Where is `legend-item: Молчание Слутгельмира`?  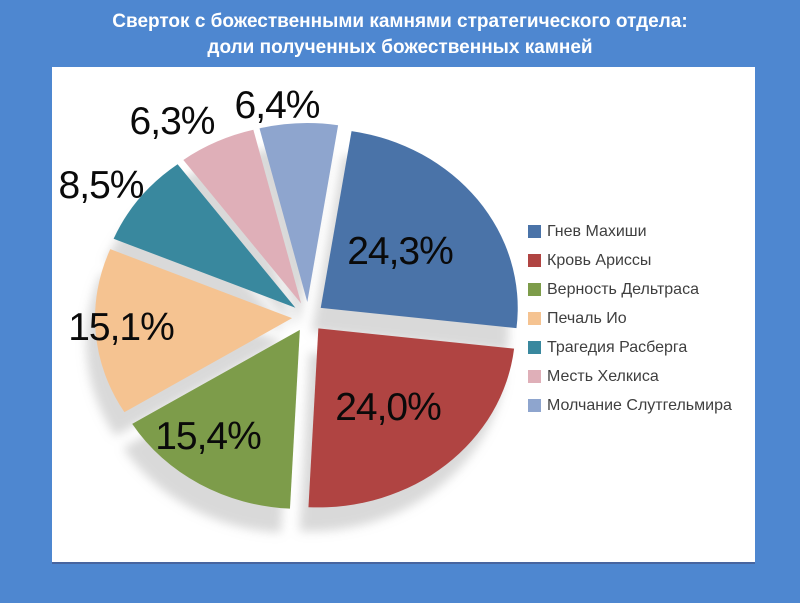 legend-item: Молчание Слутгельмира is located at coordinates (630, 405).